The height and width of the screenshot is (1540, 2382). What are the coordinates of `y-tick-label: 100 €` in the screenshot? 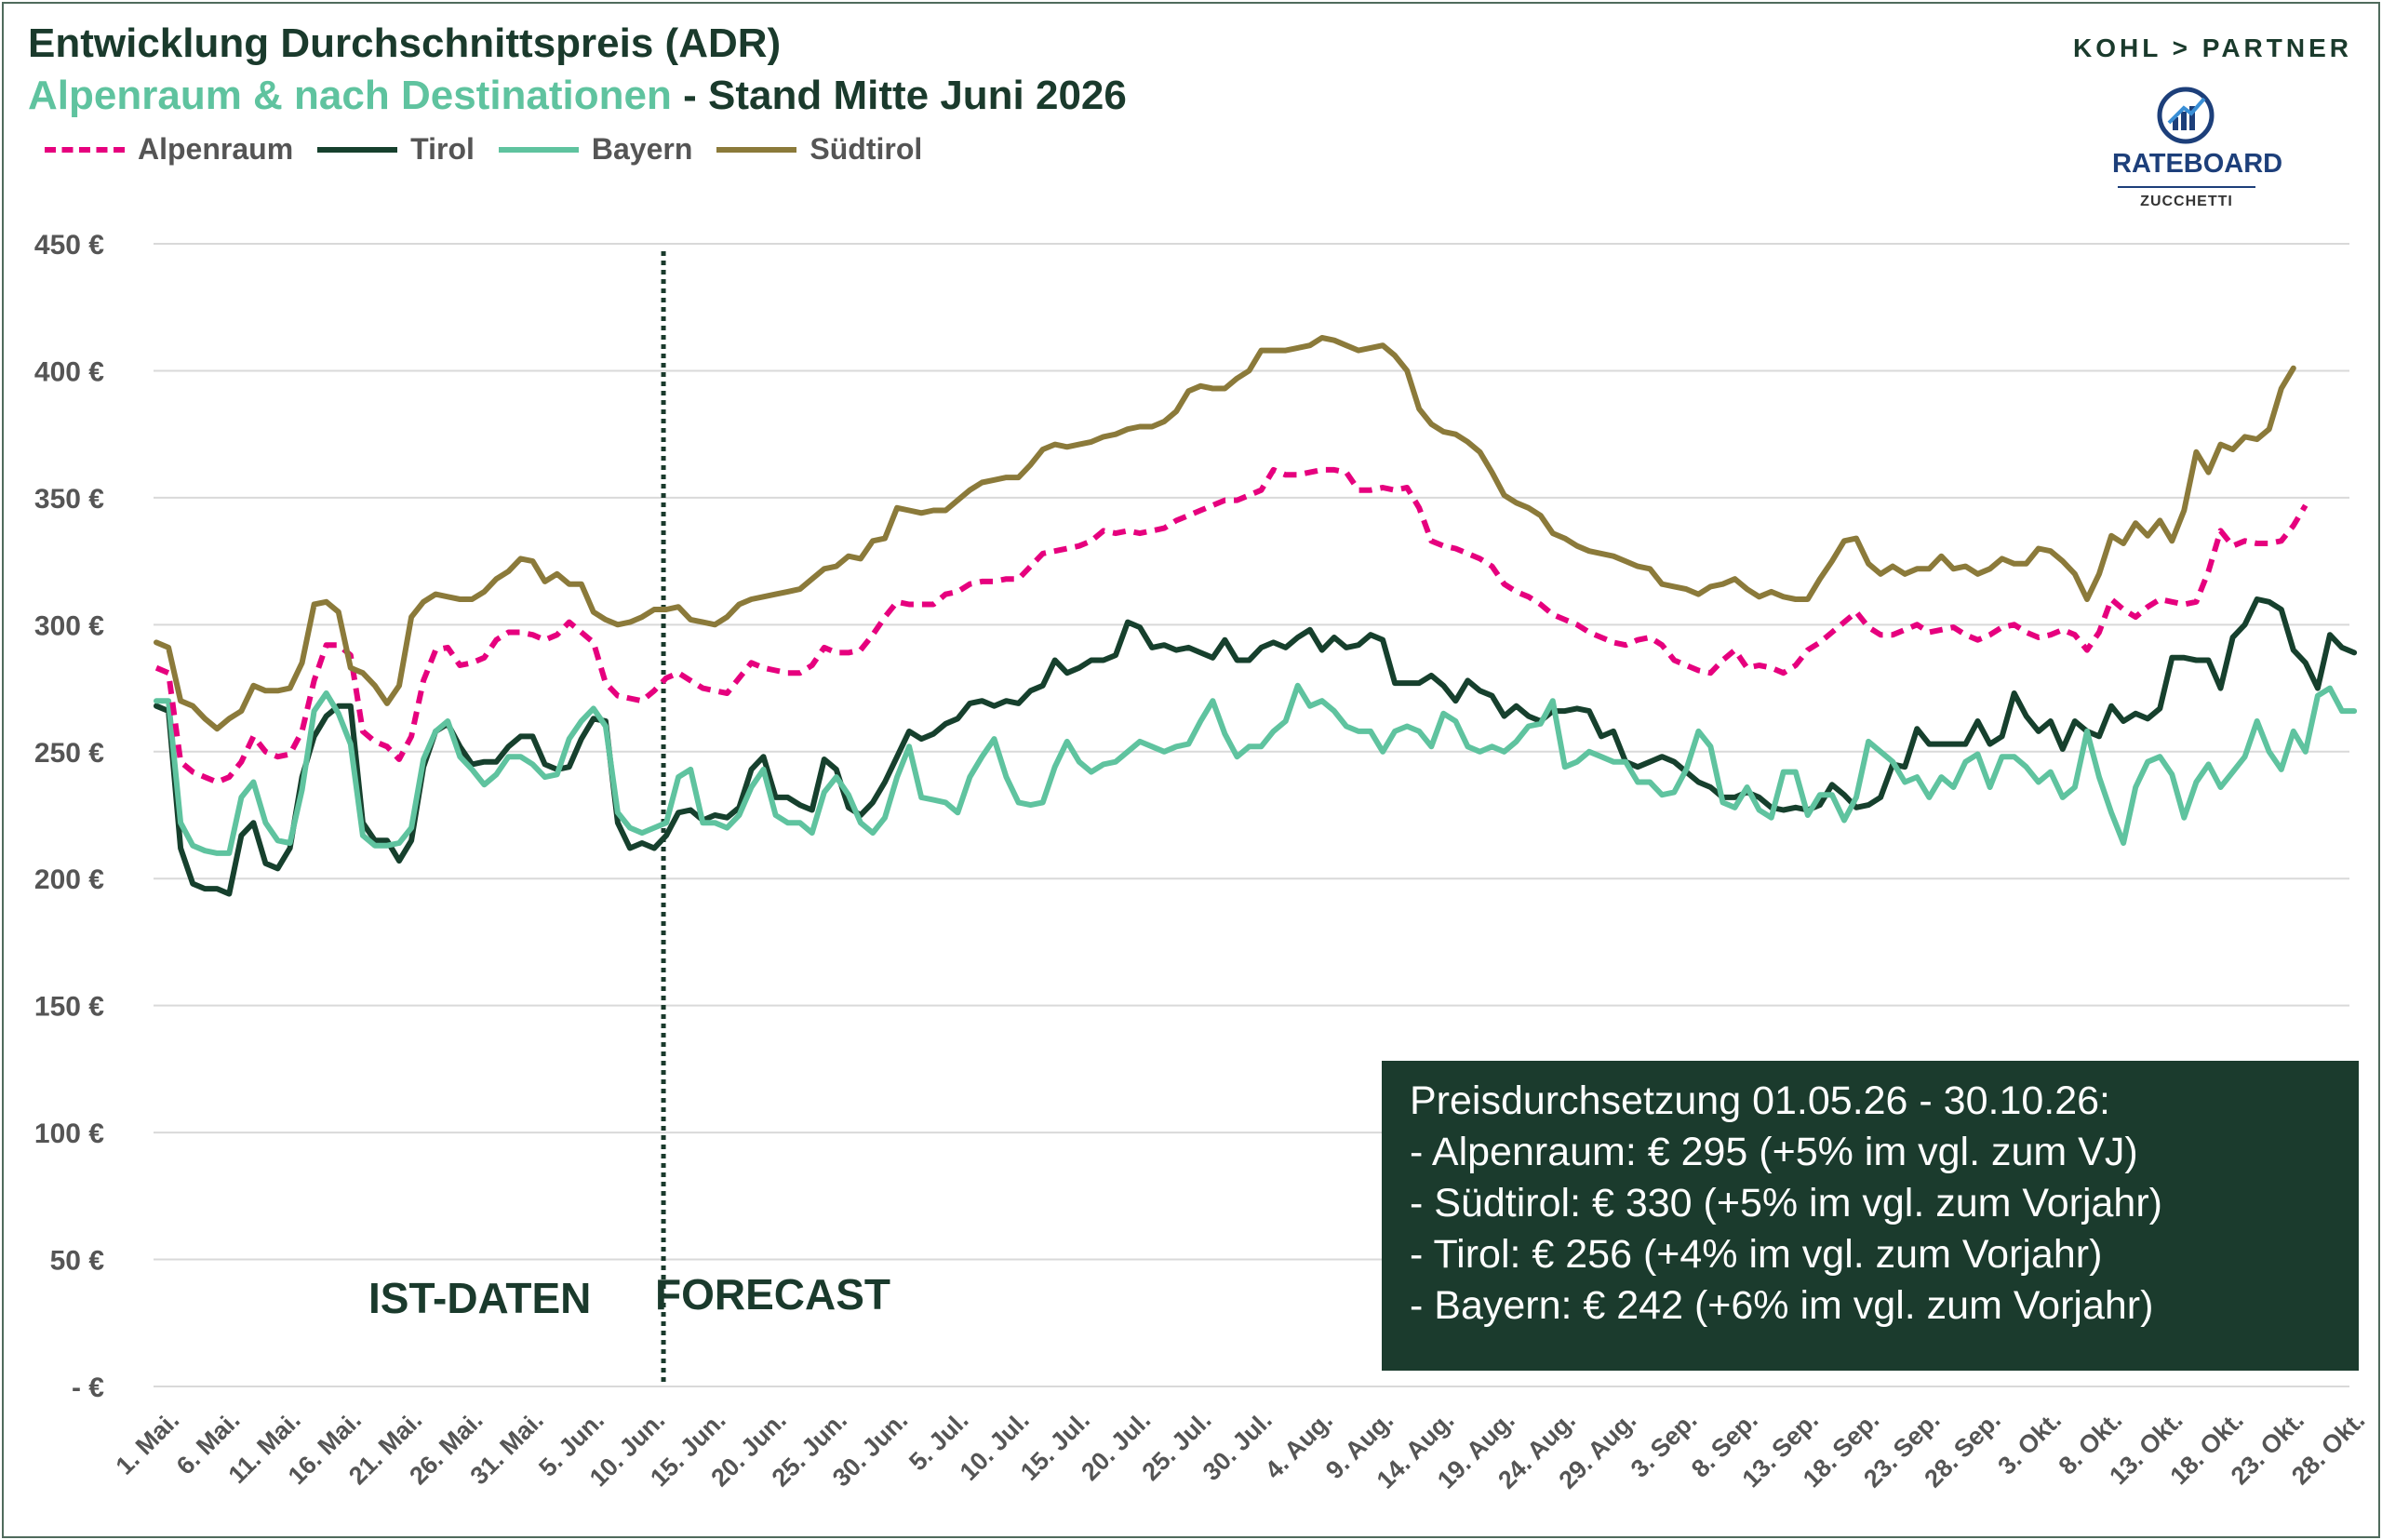 It's located at (69, 1133).